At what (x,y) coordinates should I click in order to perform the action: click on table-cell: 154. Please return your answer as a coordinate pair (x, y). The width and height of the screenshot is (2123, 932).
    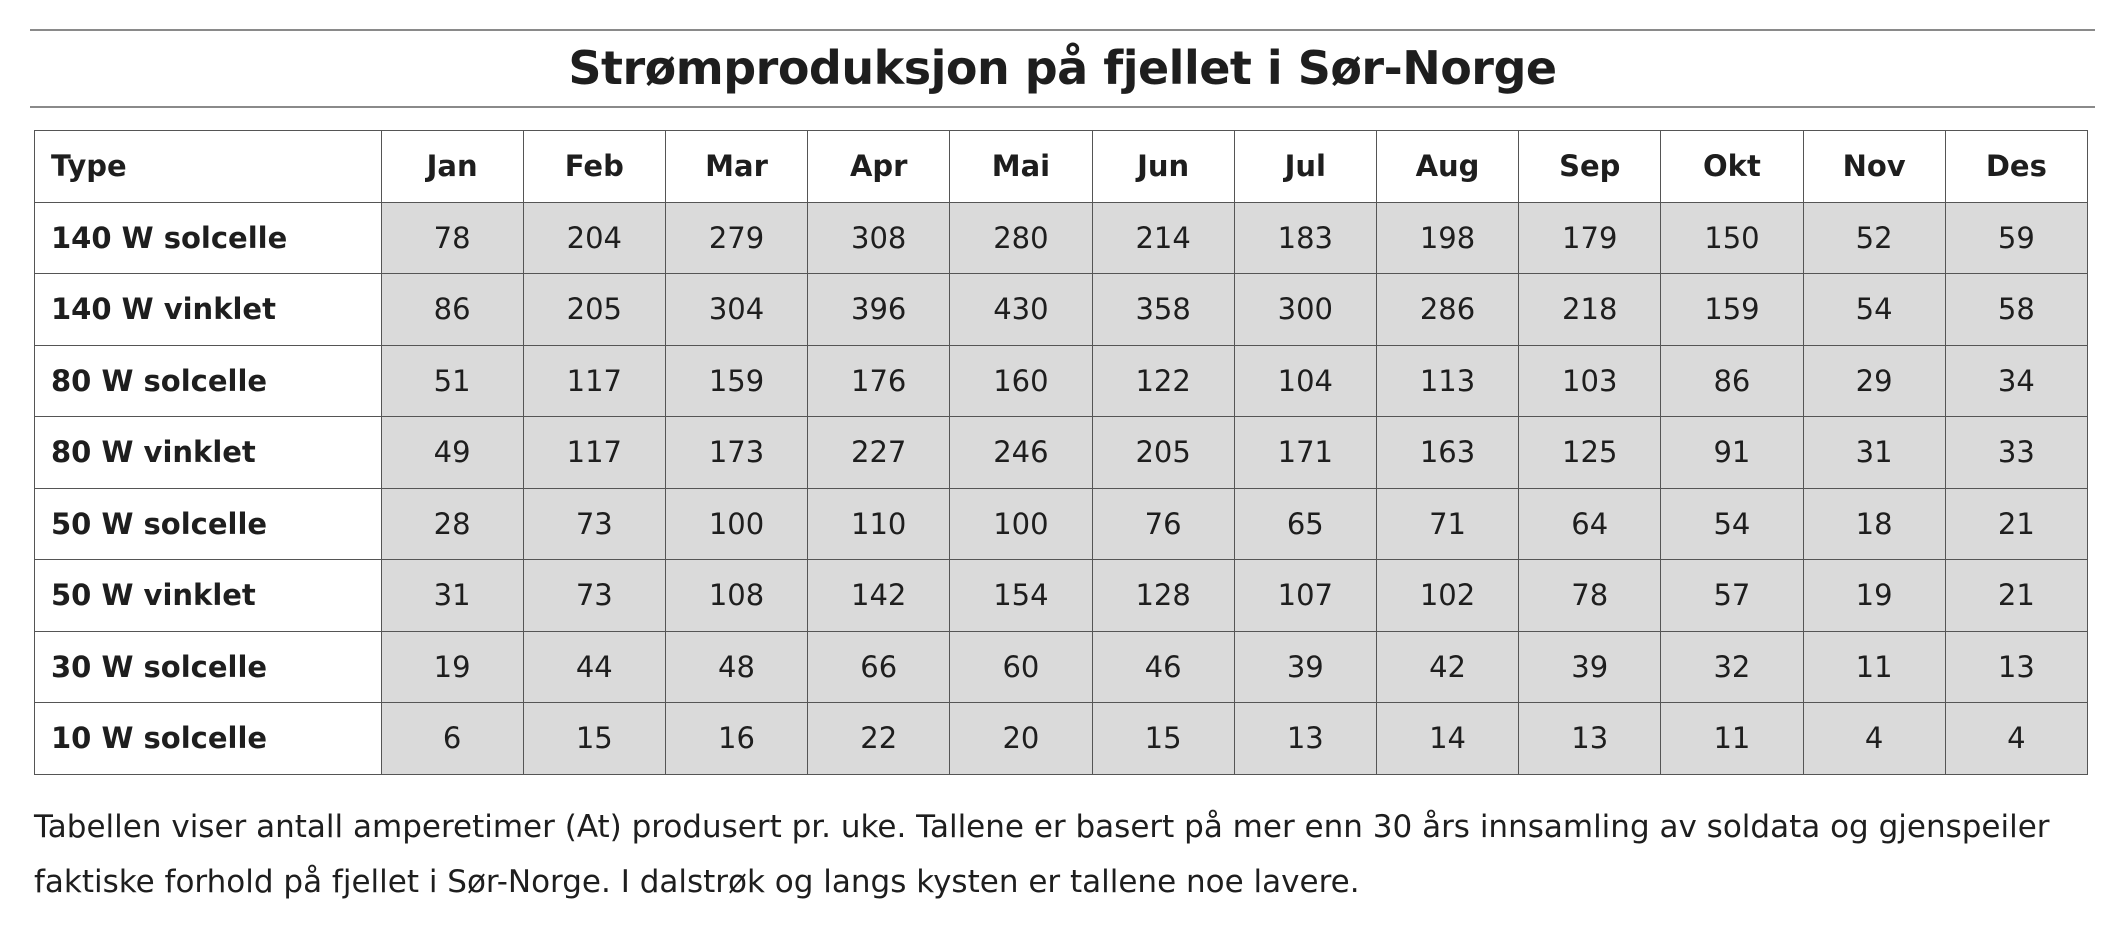
    Looking at the image, I should click on (1021, 595).